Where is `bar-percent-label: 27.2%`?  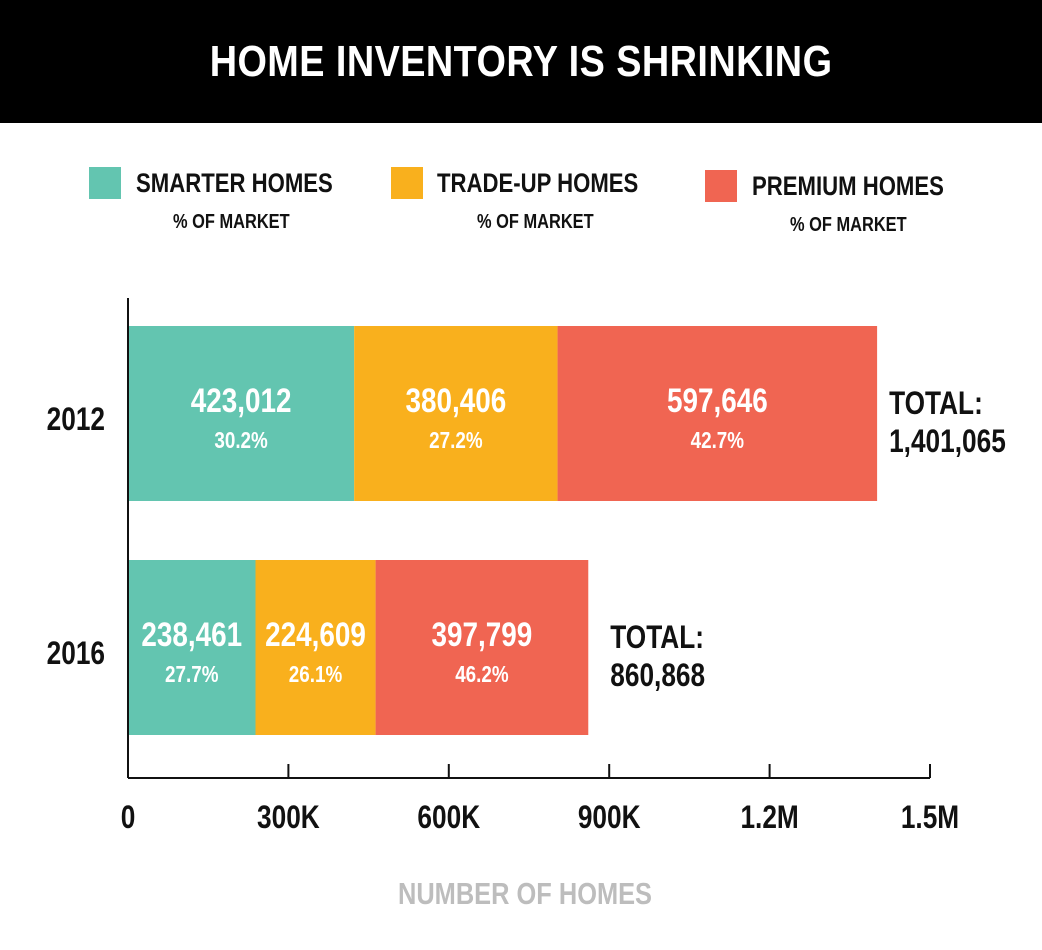 bar-percent-label: 27.2% is located at coordinates (456, 440).